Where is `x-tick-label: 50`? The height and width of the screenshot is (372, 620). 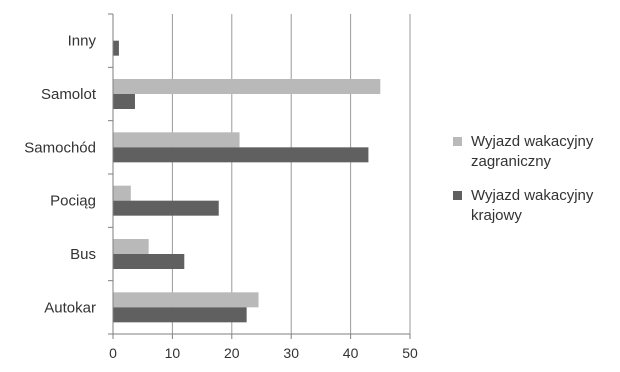 x-tick-label: 50 is located at coordinates (410, 353).